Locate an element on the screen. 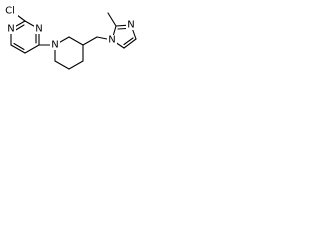 The height and width of the screenshot is (240, 320). molecule-diagram: Cl N N N N N is located at coordinates (70, 38).